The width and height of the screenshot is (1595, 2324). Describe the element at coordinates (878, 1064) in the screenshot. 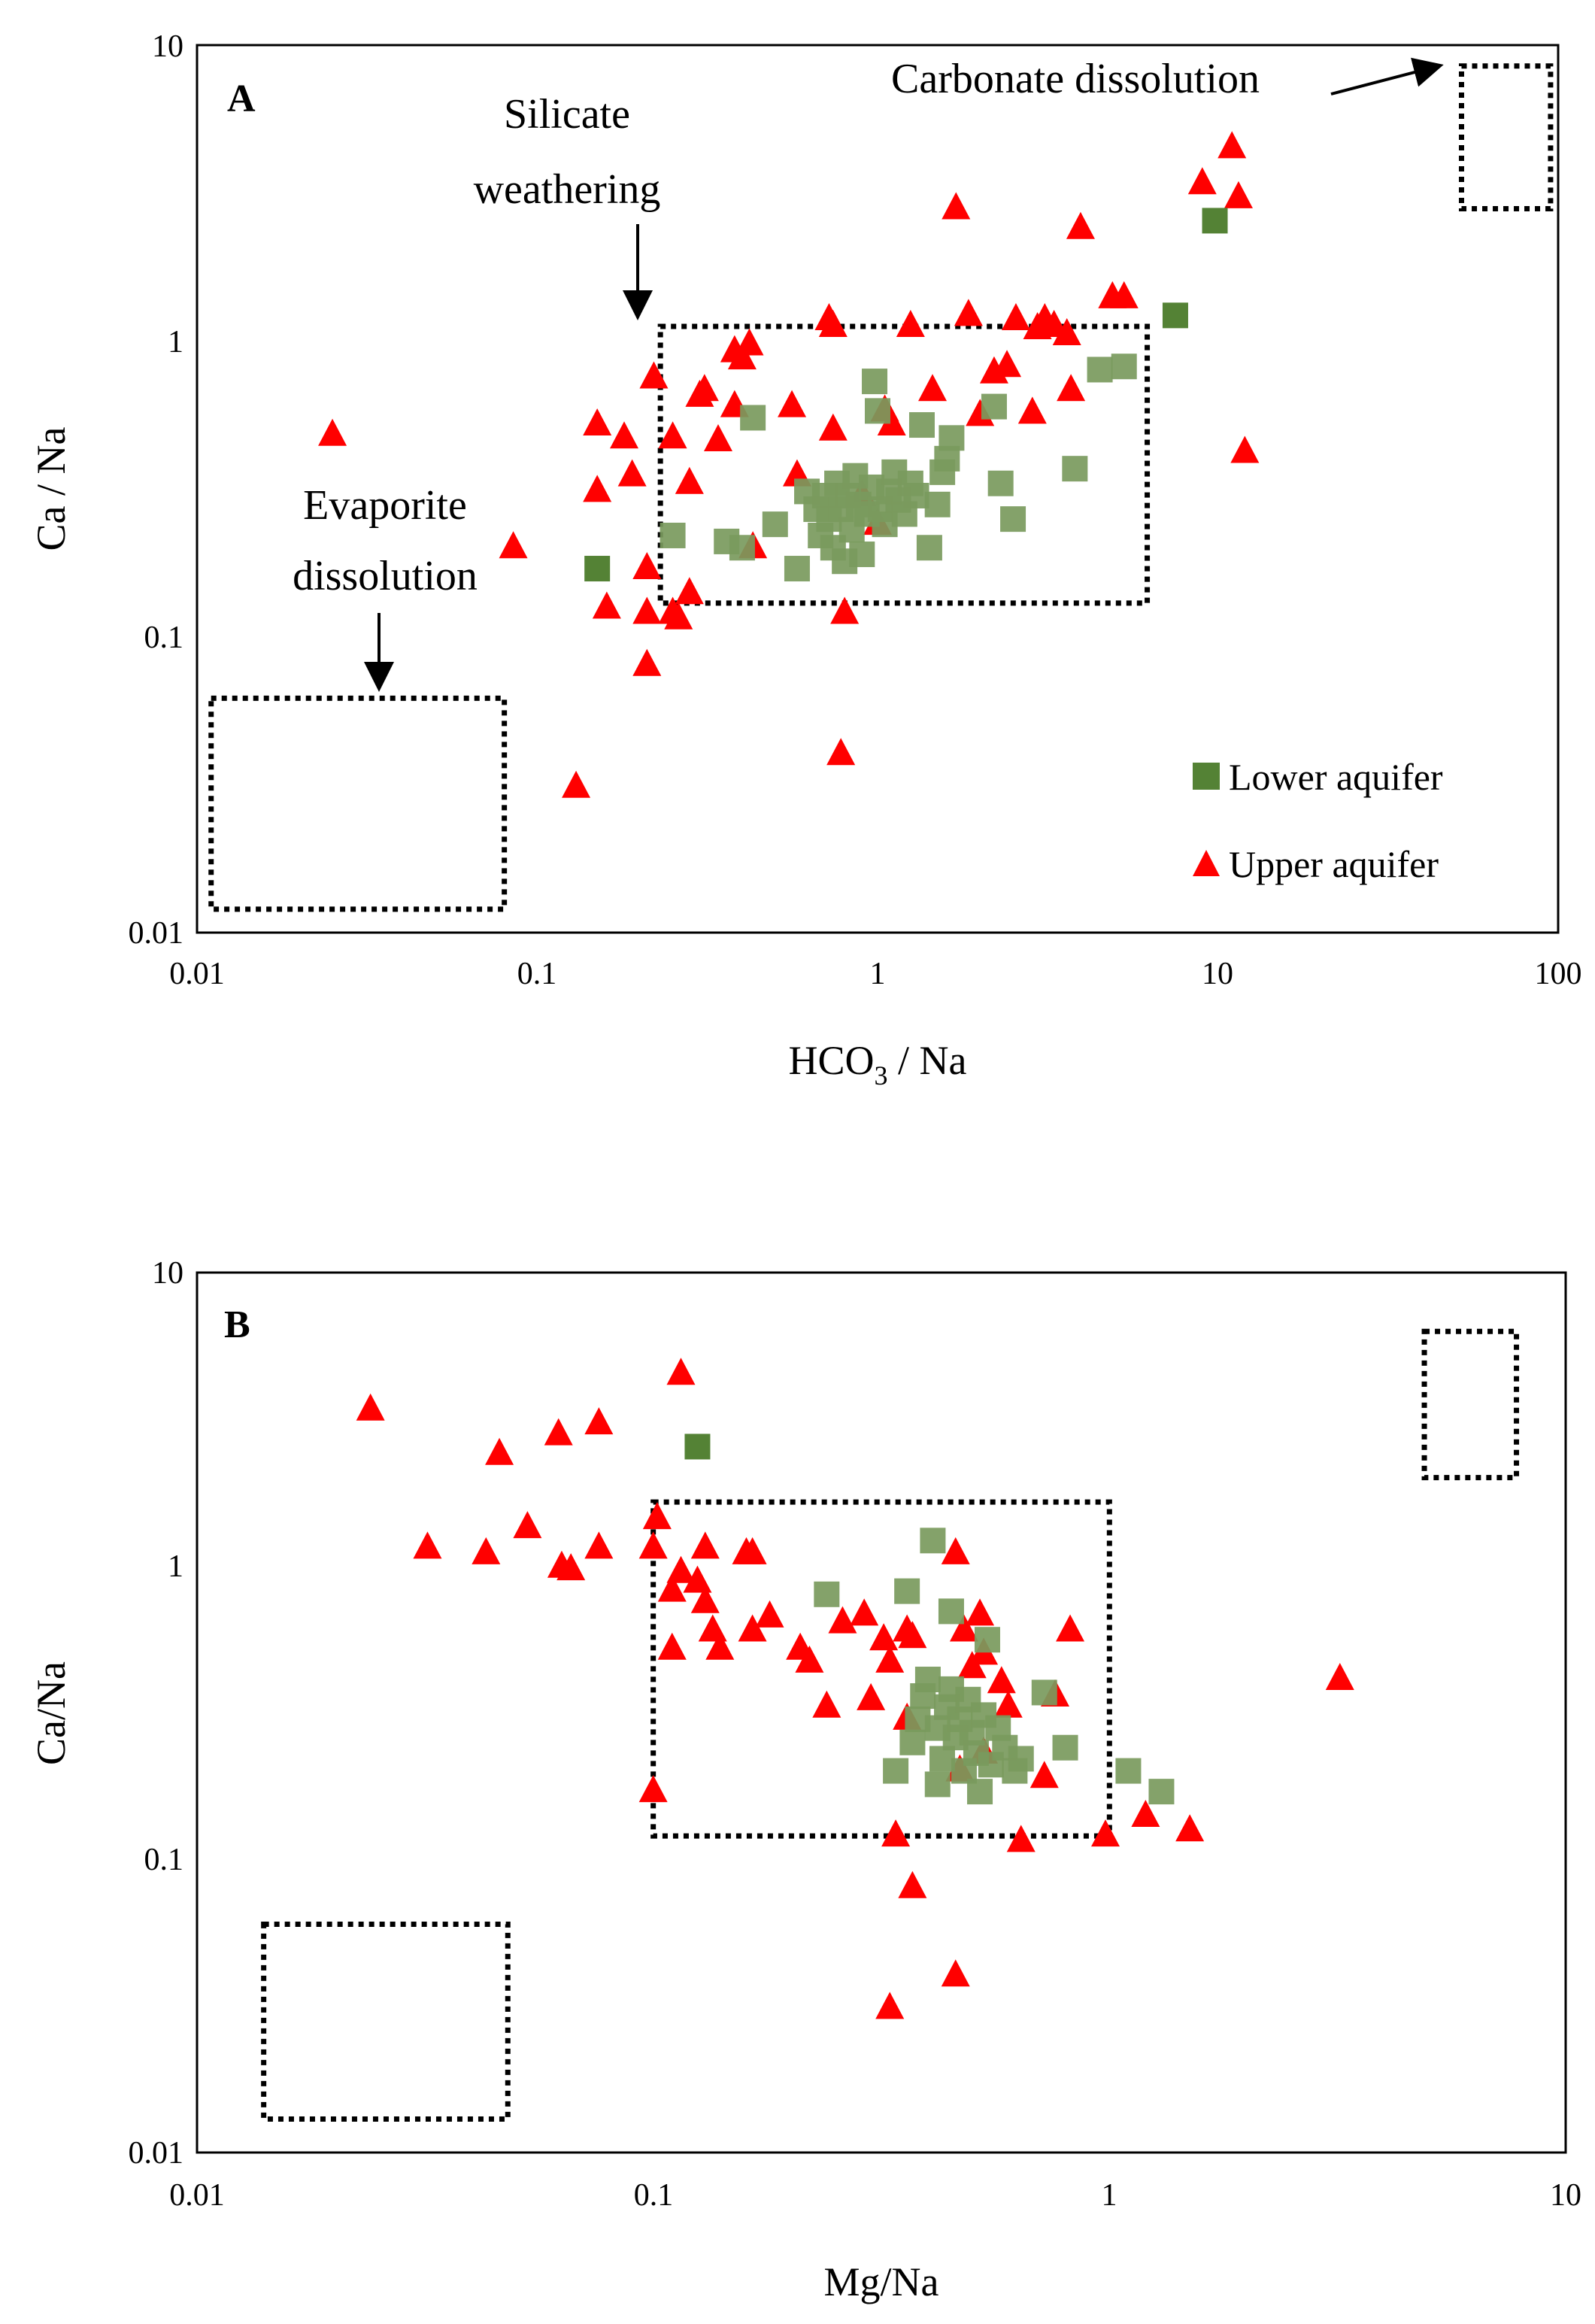

I see `x-axis-label-a: HCO3 / Na` at that location.